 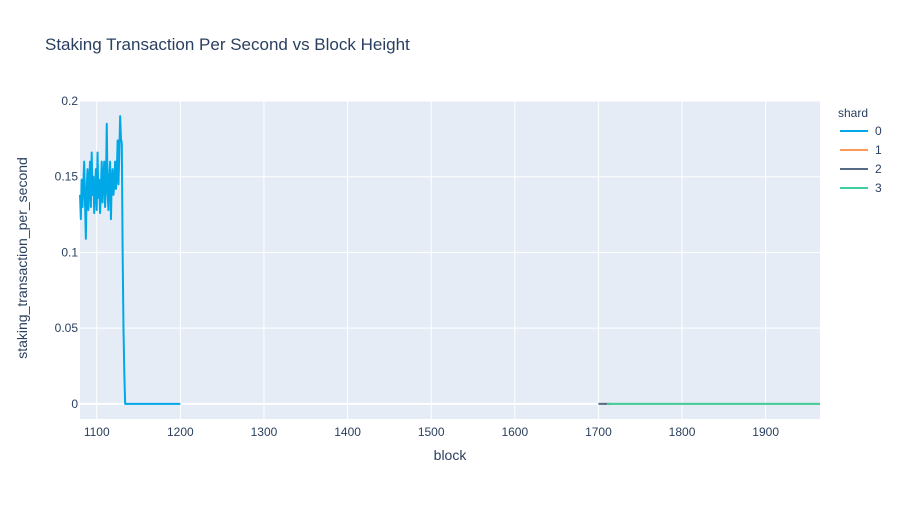 What do you see at coordinates (67, 177) in the screenshot?
I see `y-tick-label: 0.15` at bounding box center [67, 177].